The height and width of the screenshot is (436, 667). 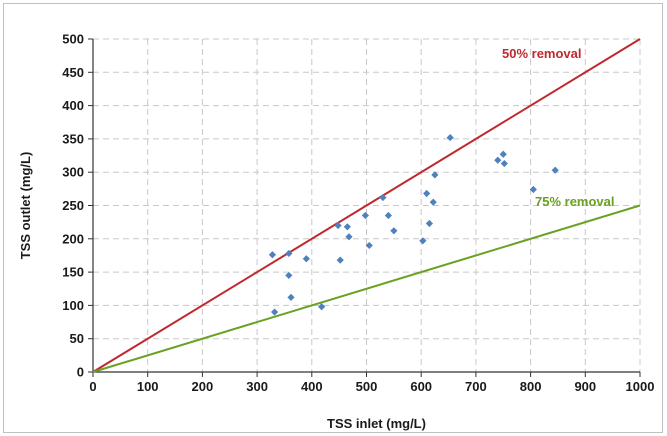 What do you see at coordinates (92, 386) in the screenshot?
I see `x-tick-label: 0` at bounding box center [92, 386].